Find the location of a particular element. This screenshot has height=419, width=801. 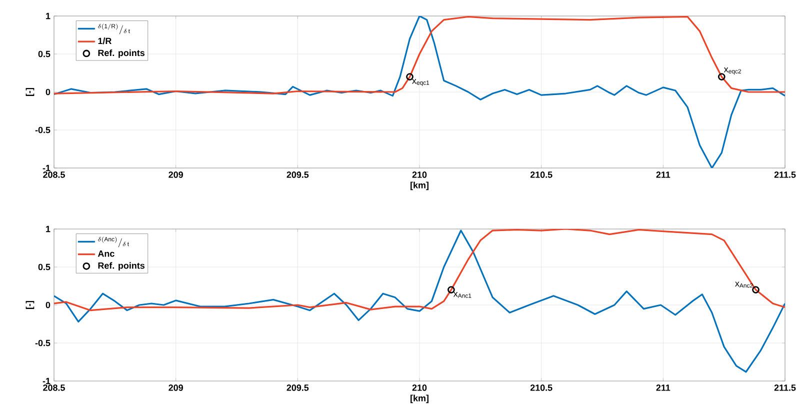

legend-label: 1/R is located at coordinates (105, 41).